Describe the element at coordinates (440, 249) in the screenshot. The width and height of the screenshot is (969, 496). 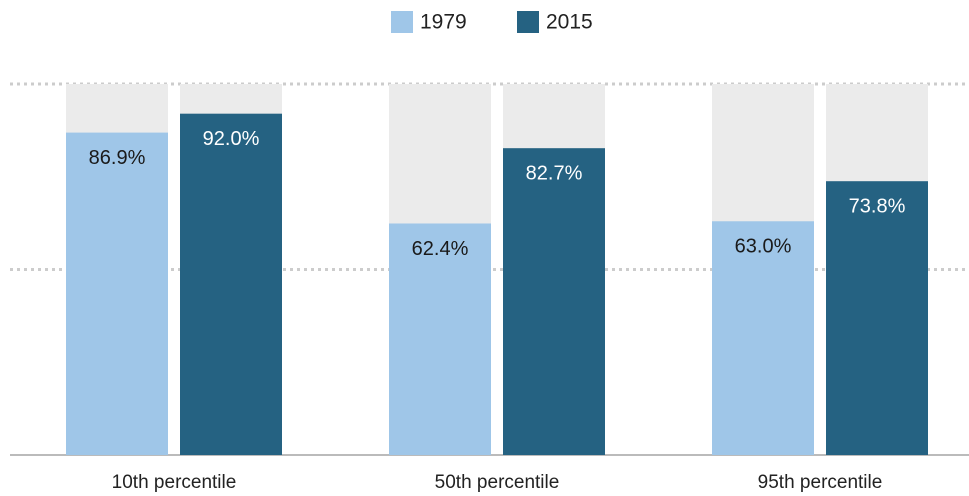
I see `value-label: 62.4%` at that location.